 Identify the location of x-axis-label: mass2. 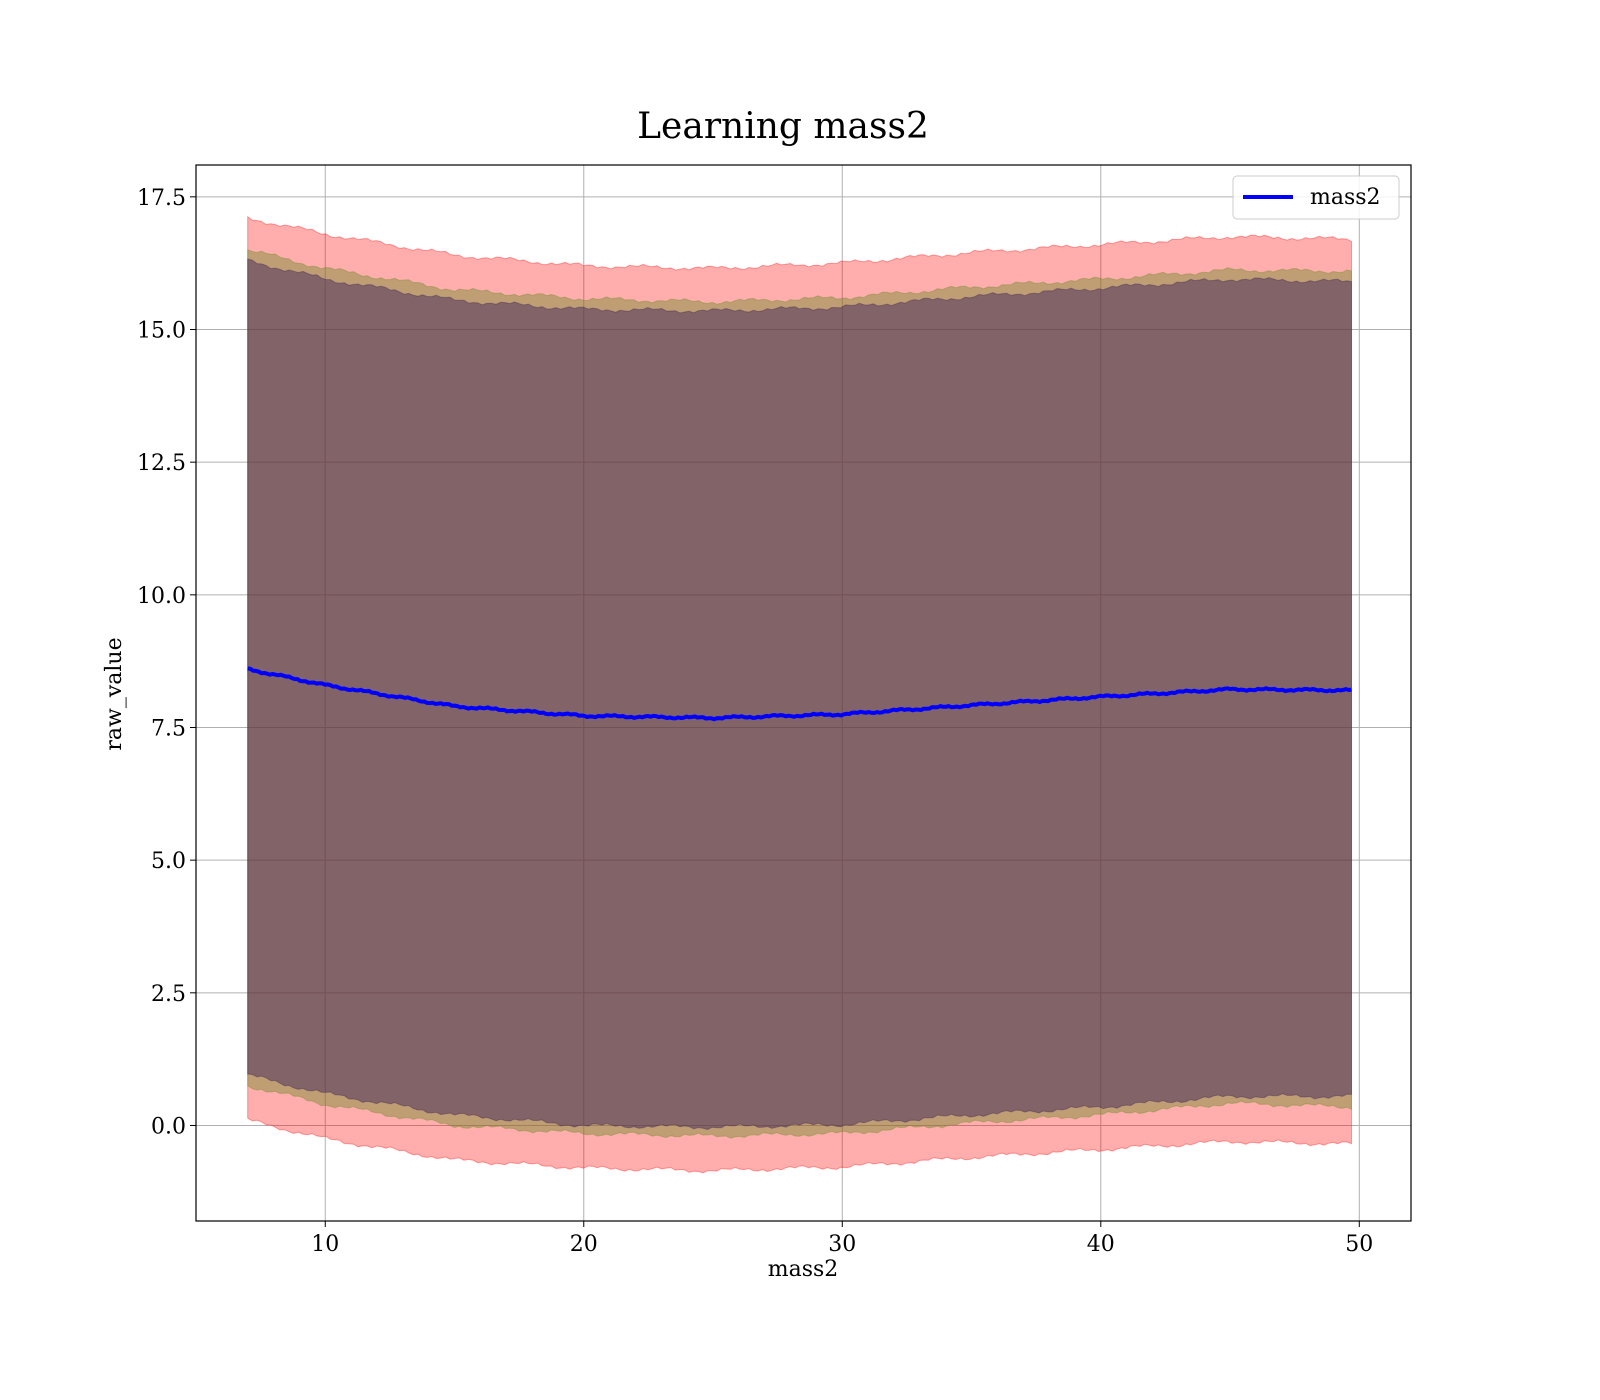
(803, 1269).